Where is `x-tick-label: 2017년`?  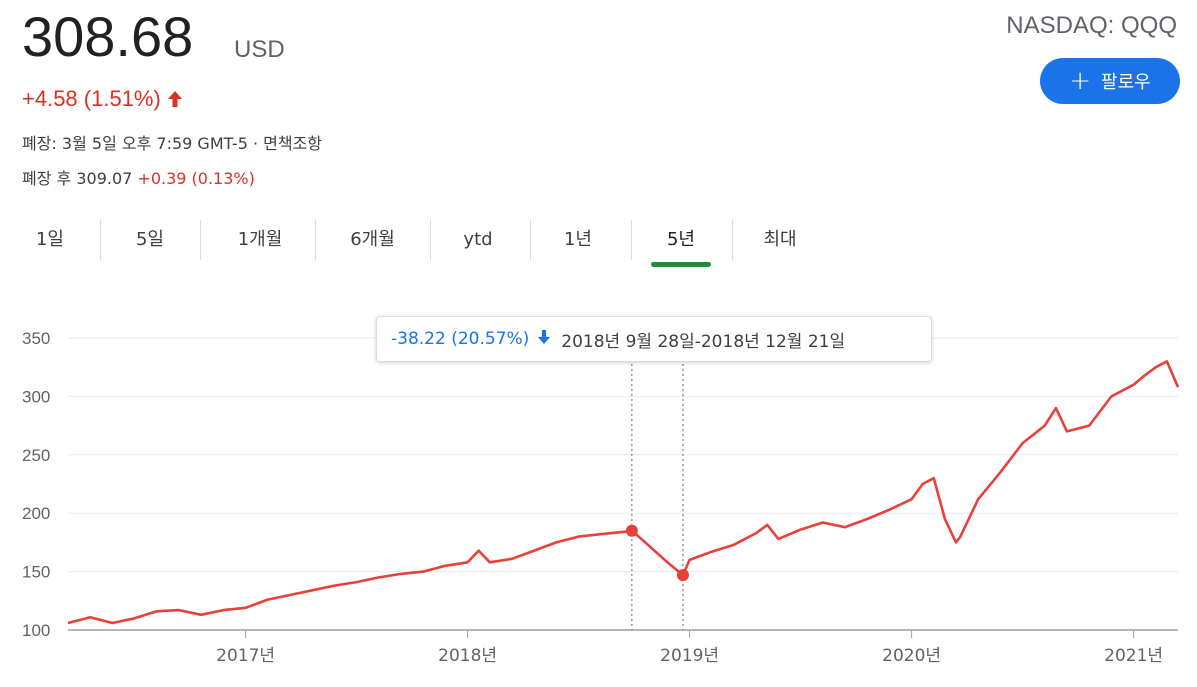 x-tick-label: 2017년 is located at coordinates (245, 656).